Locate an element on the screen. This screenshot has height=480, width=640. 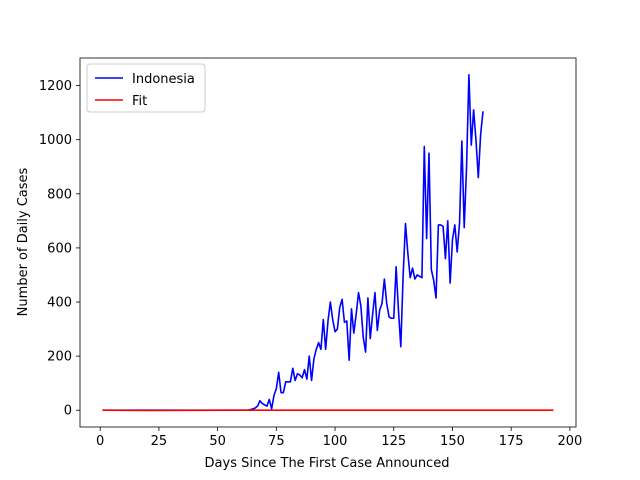
x-tick-label: 100 is located at coordinates (335, 441).